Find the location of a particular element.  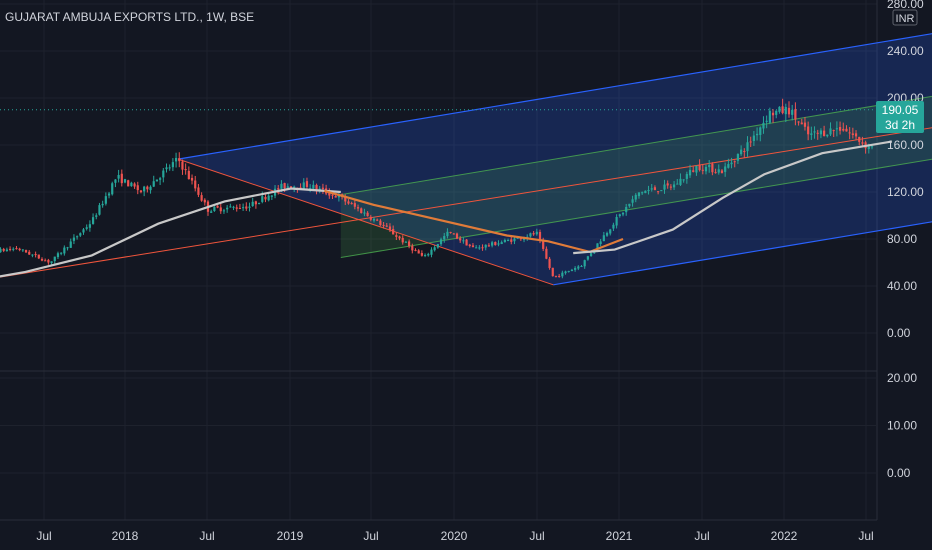

svg-text: INR is located at coordinates (905, 19).